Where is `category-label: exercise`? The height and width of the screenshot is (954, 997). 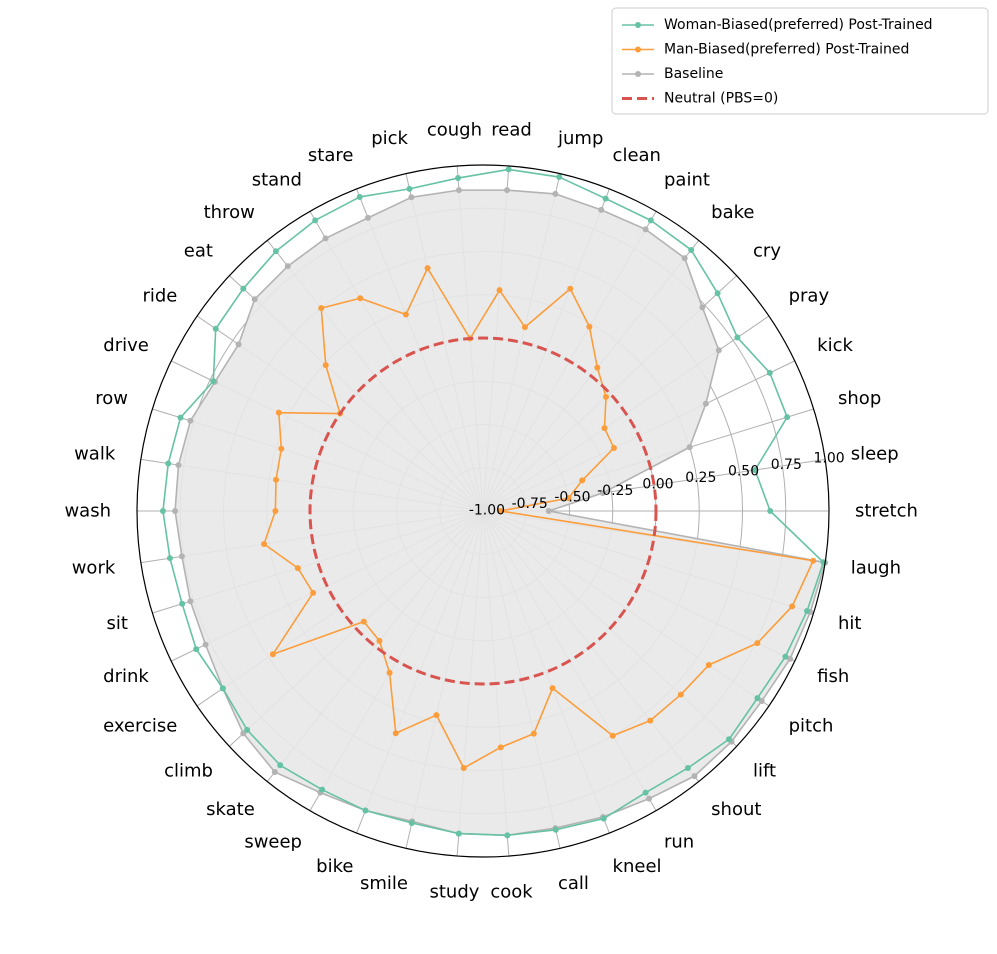 category-label: exercise is located at coordinates (140, 726).